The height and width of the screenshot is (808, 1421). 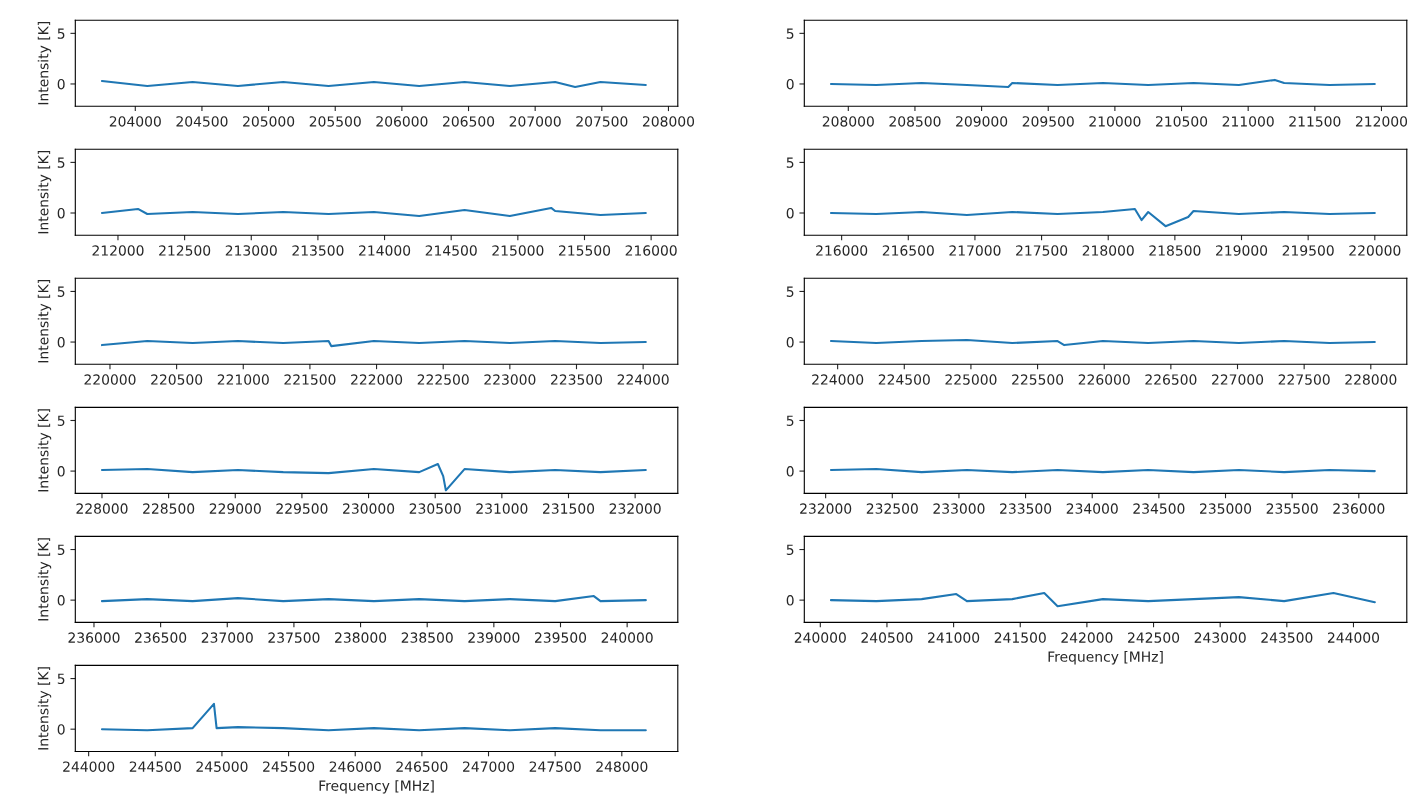 What do you see at coordinates (1182, 121) in the screenshot?
I see `x-tick-label: 210500` at bounding box center [1182, 121].